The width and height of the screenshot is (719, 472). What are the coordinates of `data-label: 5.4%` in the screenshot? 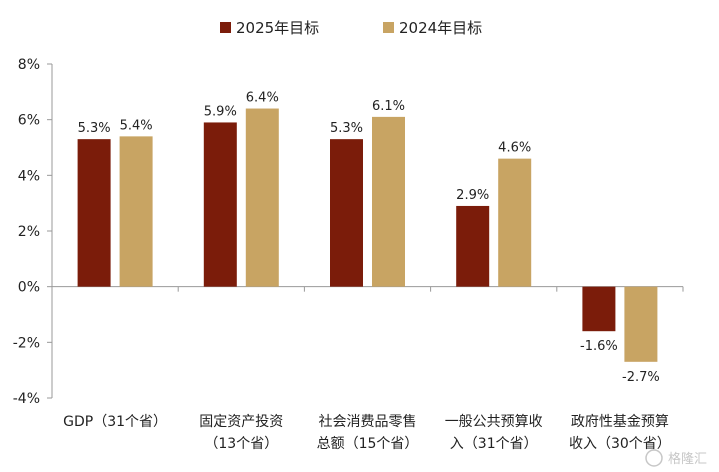 It's located at (136, 125).